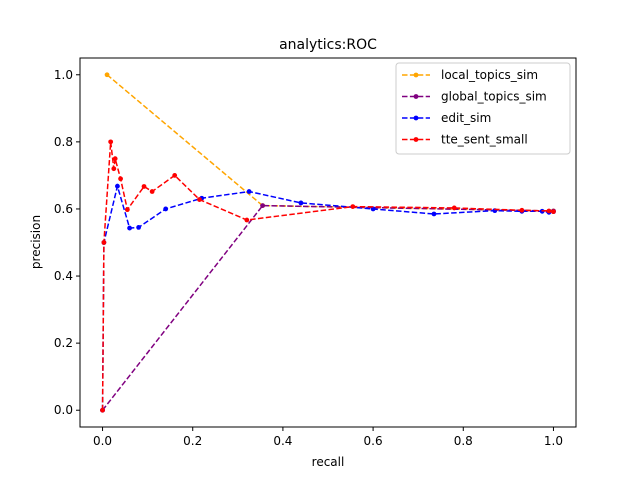 This screenshot has height=480, width=640. Describe the element at coordinates (63, 142) in the screenshot. I see `y-tick-label: 0.8` at that location.